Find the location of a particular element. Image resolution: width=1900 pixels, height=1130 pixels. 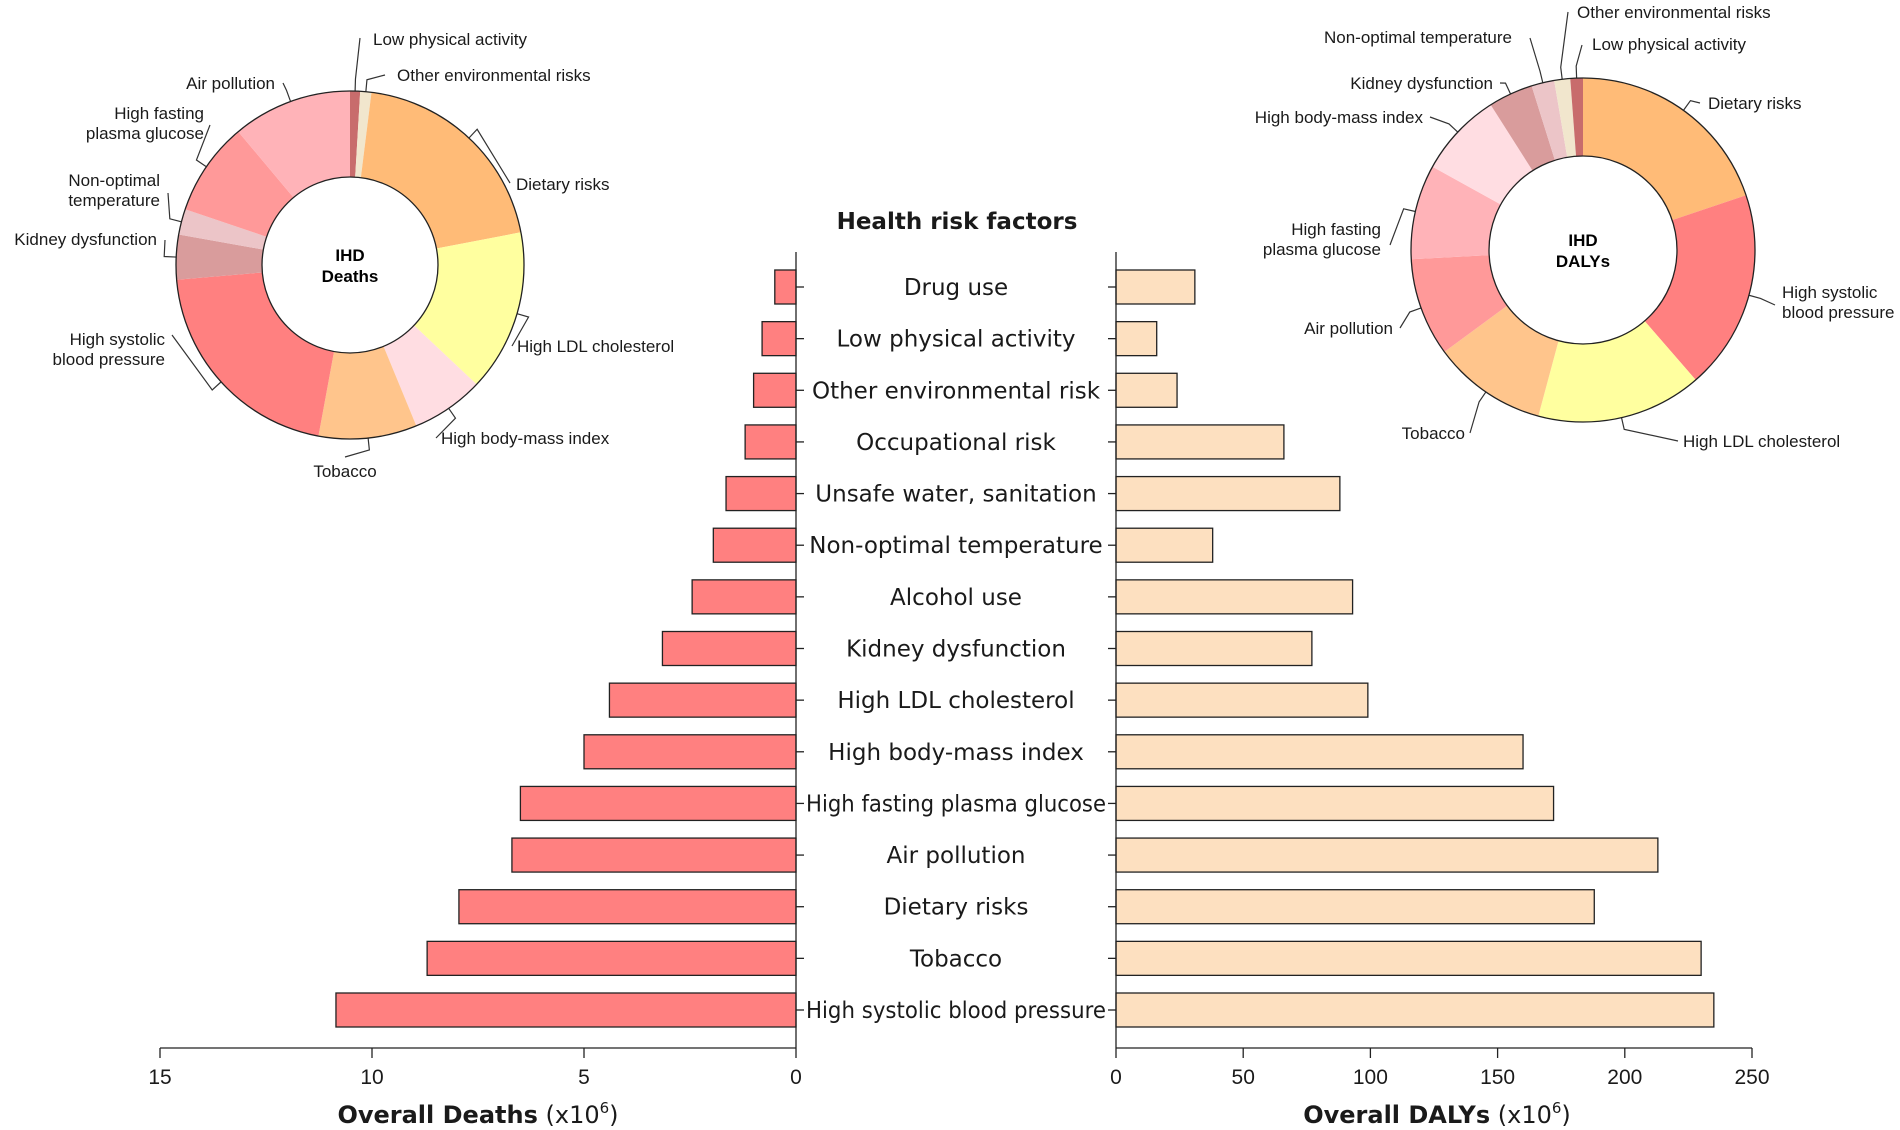

dalys-donut-outer-ring is located at coordinates (1583, 250).